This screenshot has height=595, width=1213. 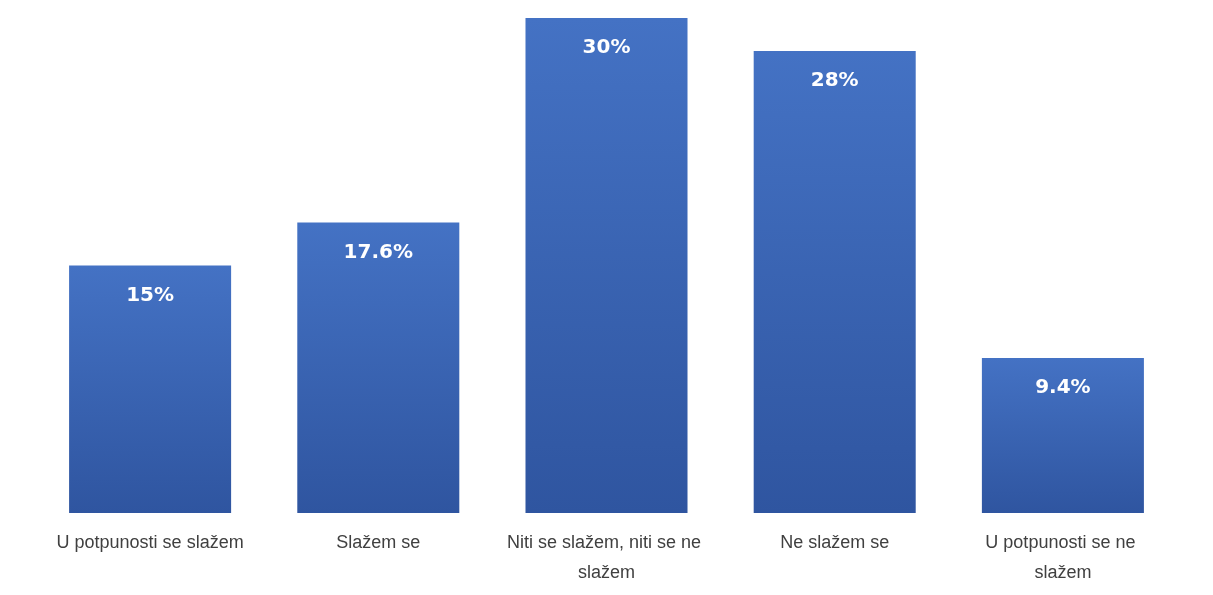 What do you see at coordinates (606, 46) in the screenshot?
I see `data-label: 30%` at bounding box center [606, 46].